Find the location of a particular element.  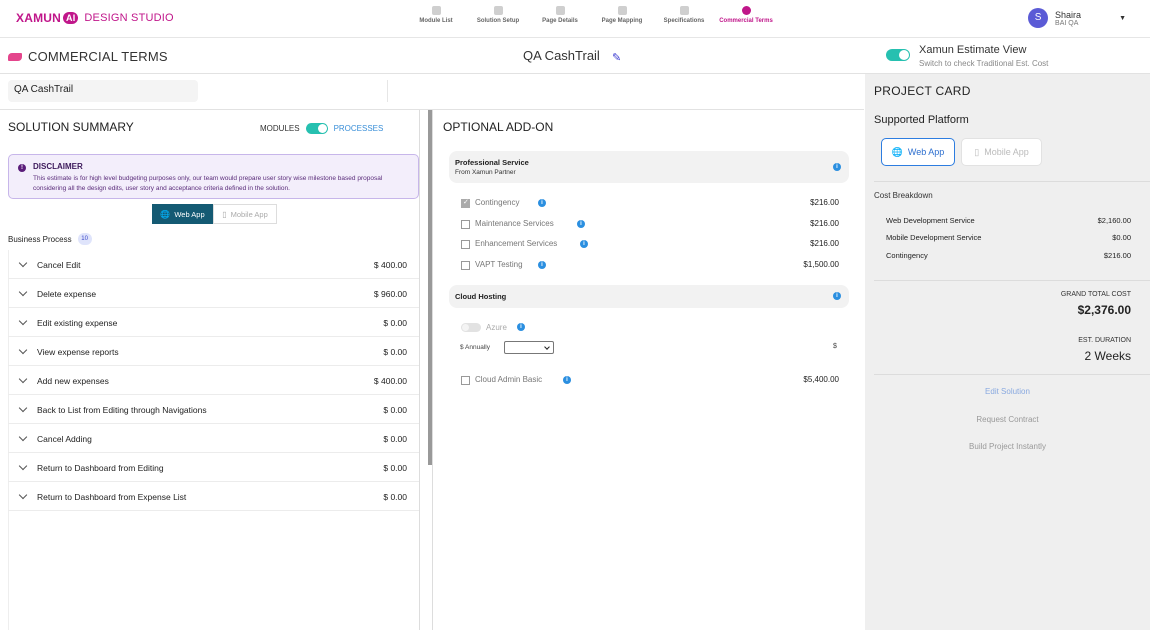

request-contract-button: Request Contract is located at coordinates (1007, 419).